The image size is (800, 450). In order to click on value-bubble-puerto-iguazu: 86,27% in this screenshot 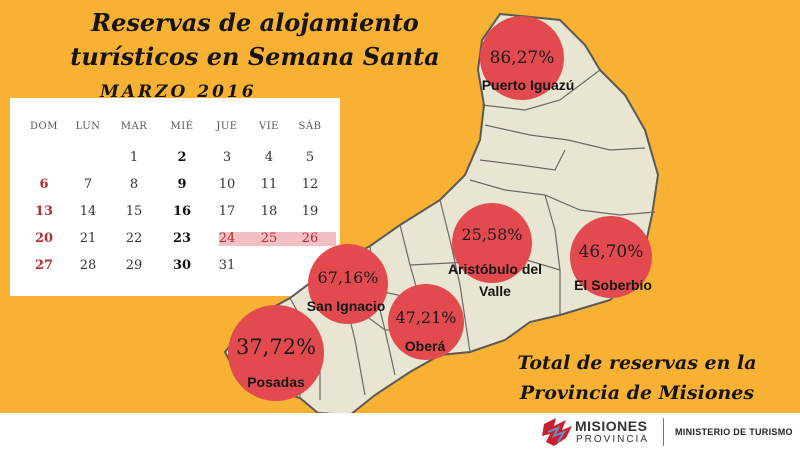, I will do `click(522, 58)`.